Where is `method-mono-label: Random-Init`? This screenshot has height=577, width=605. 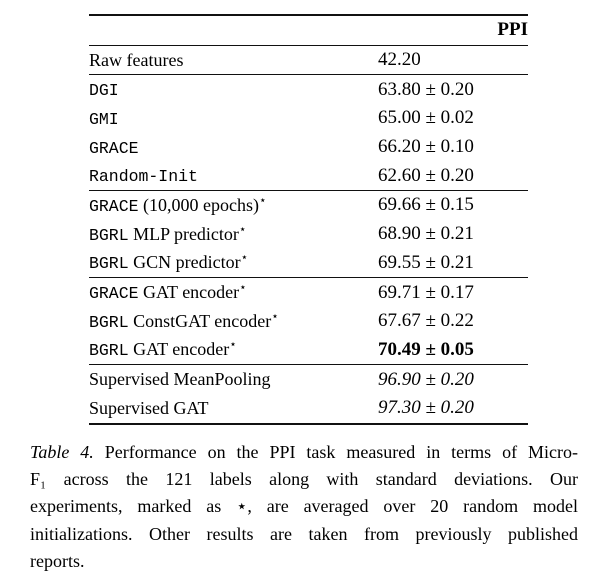 method-mono-label: Random-Init is located at coordinates (143, 177).